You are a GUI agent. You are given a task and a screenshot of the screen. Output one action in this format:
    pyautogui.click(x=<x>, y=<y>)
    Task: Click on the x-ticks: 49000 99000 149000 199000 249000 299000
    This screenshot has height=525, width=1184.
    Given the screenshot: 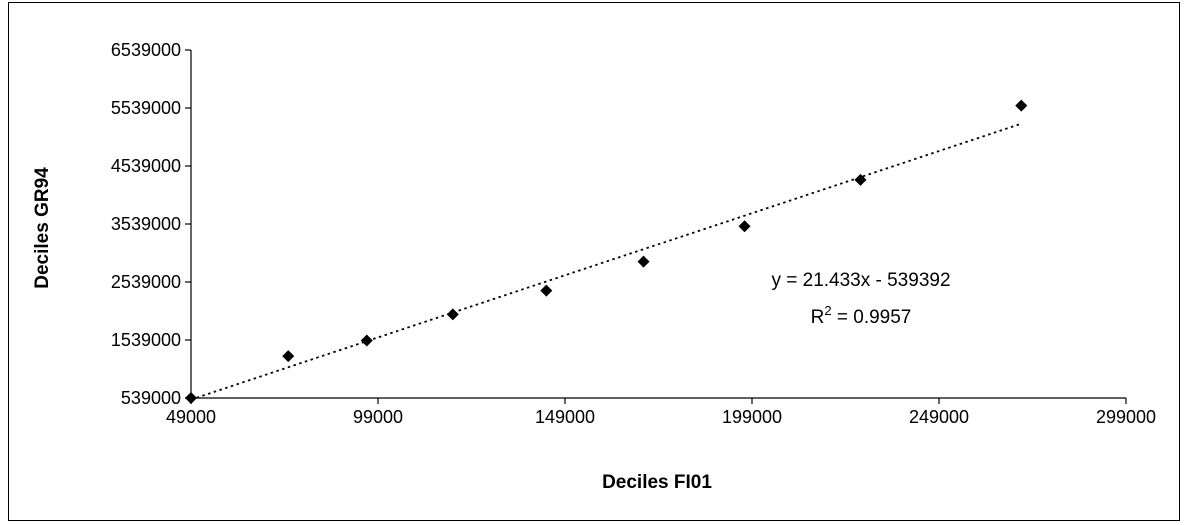 What is the action you would take?
    pyautogui.click(x=661, y=412)
    